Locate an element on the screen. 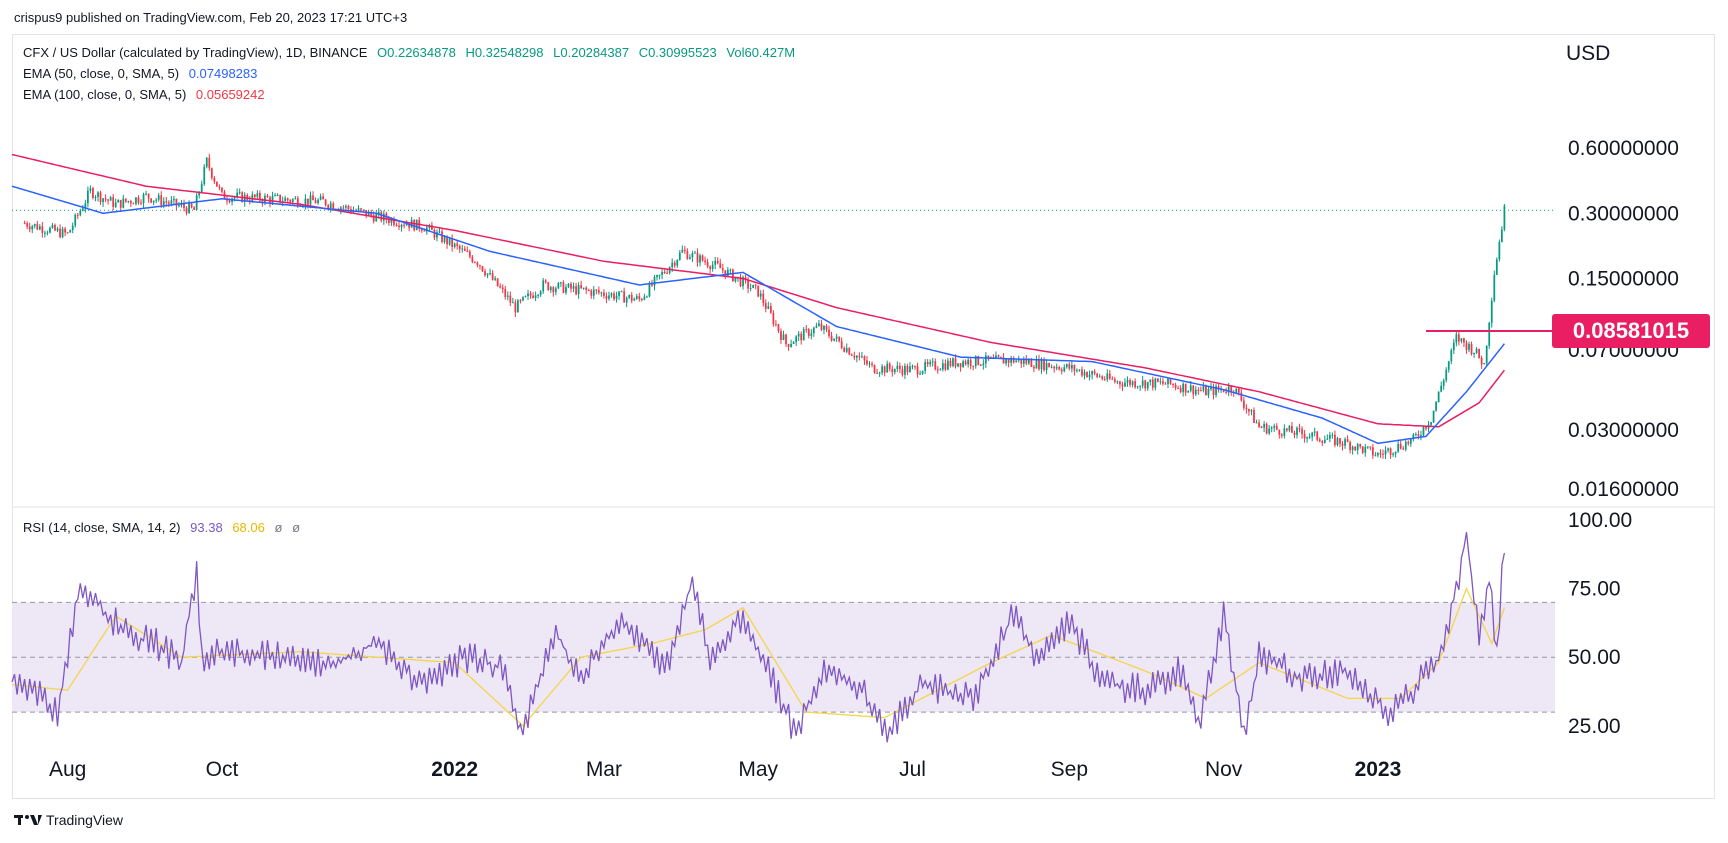 Image resolution: width=1728 pixels, height=843 pixels. ema50-label: EMA (50, close, 0, SMA, 5) is located at coordinates (101, 73).